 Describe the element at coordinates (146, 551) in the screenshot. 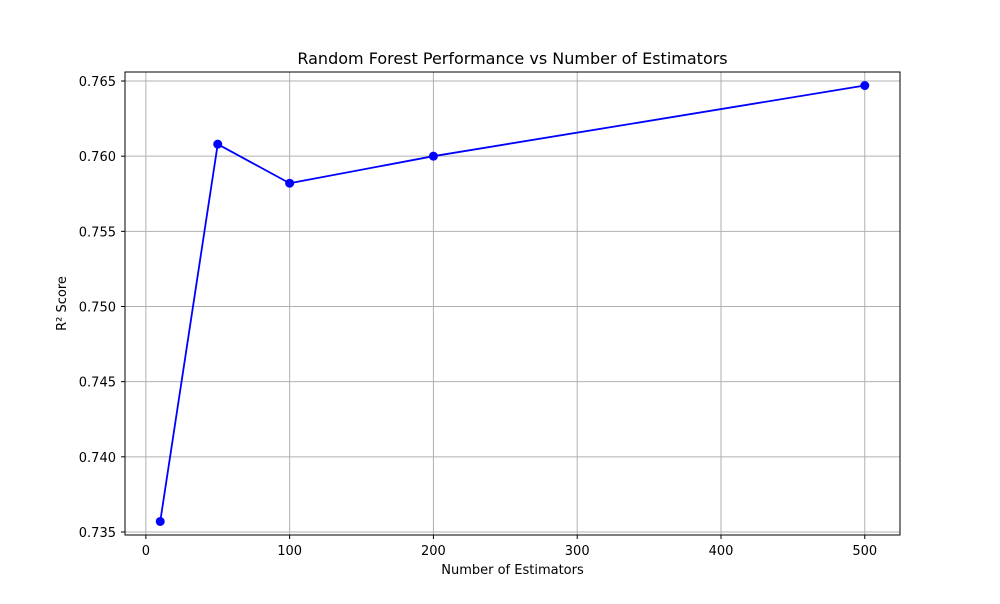

I see `x-tick-label: 0` at that location.